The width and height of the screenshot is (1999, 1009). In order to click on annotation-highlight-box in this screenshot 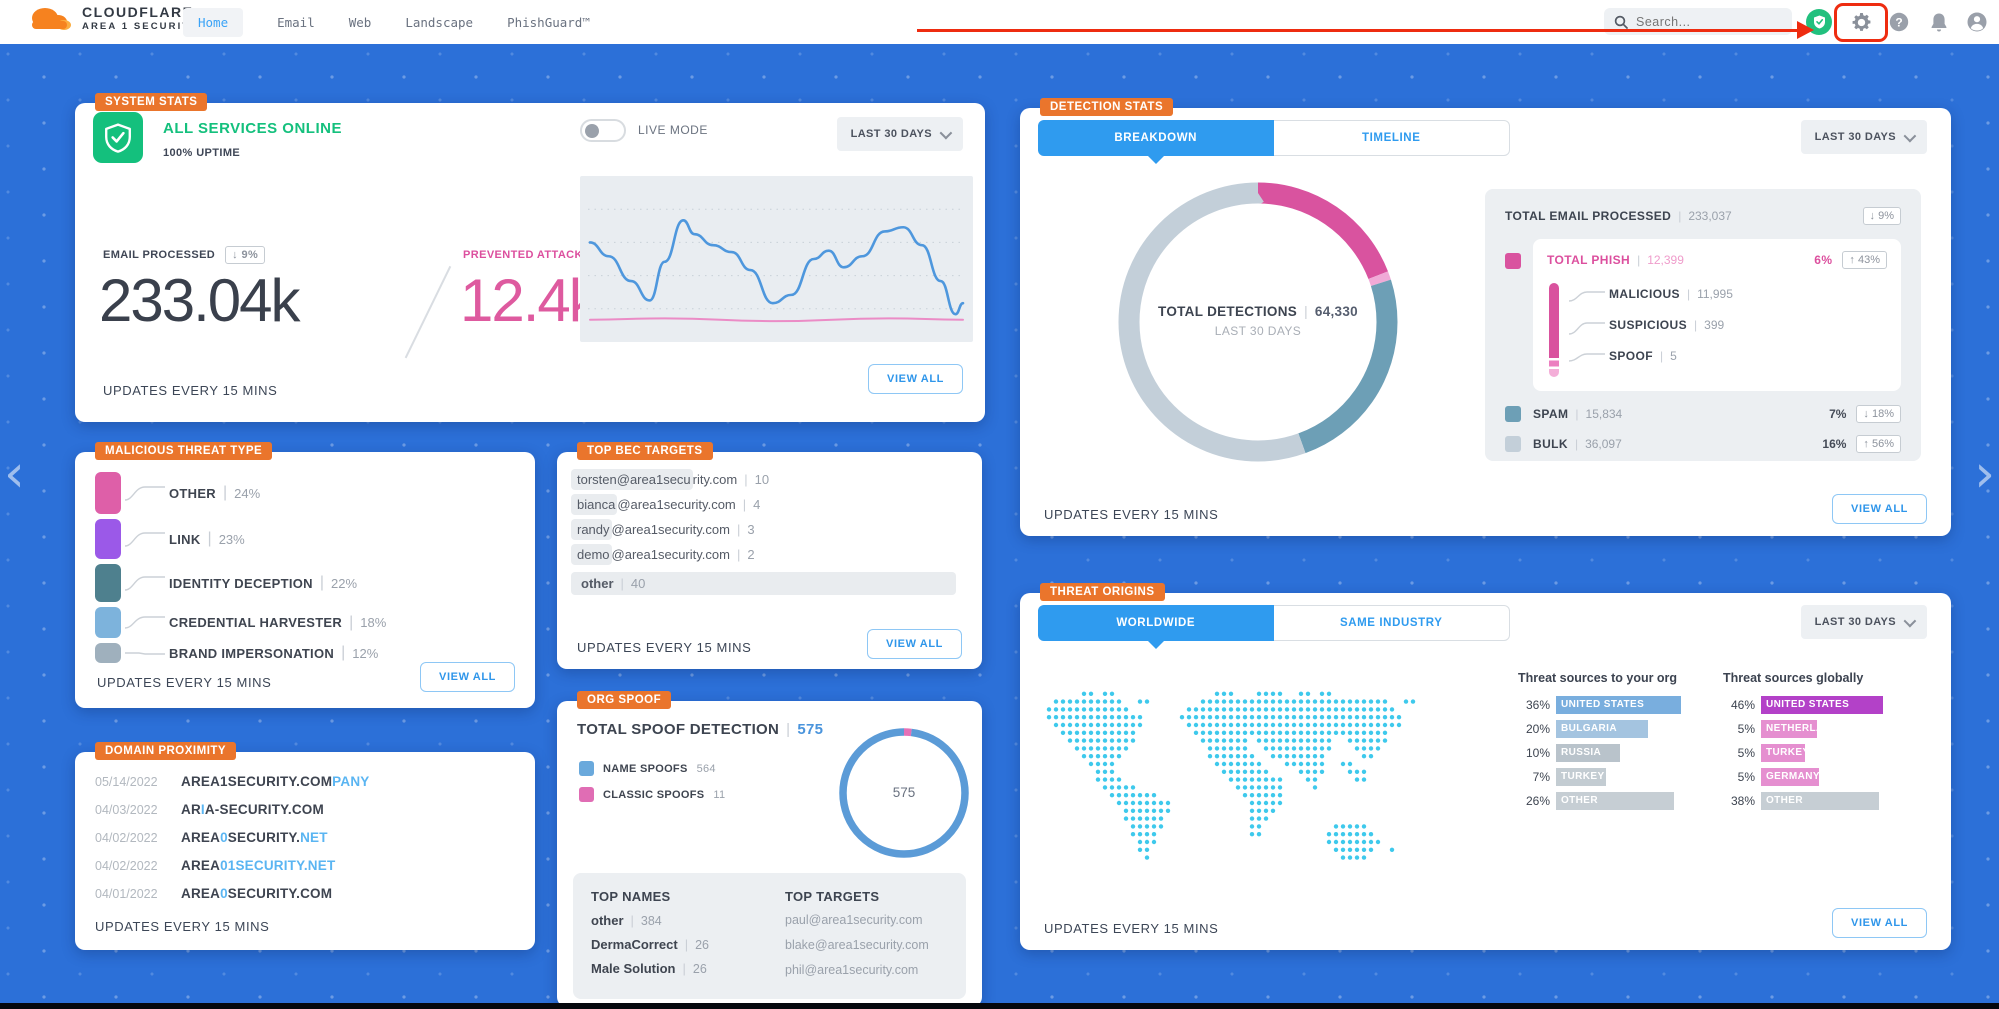, I will do `click(1861, 22)`.